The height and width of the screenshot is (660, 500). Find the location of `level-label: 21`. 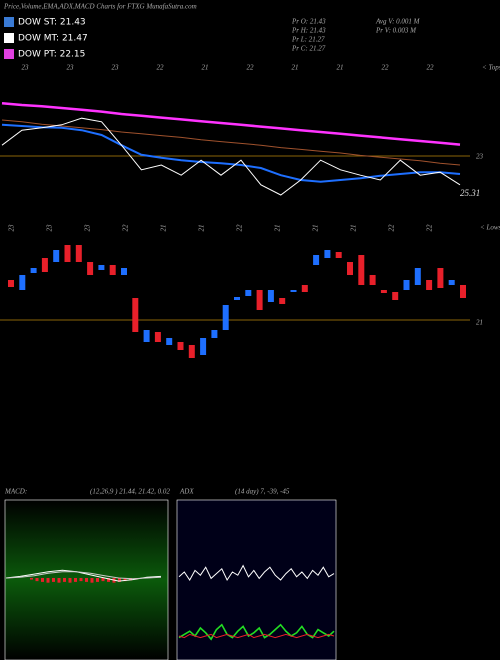

level-label: 21 is located at coordinates (479, 323).